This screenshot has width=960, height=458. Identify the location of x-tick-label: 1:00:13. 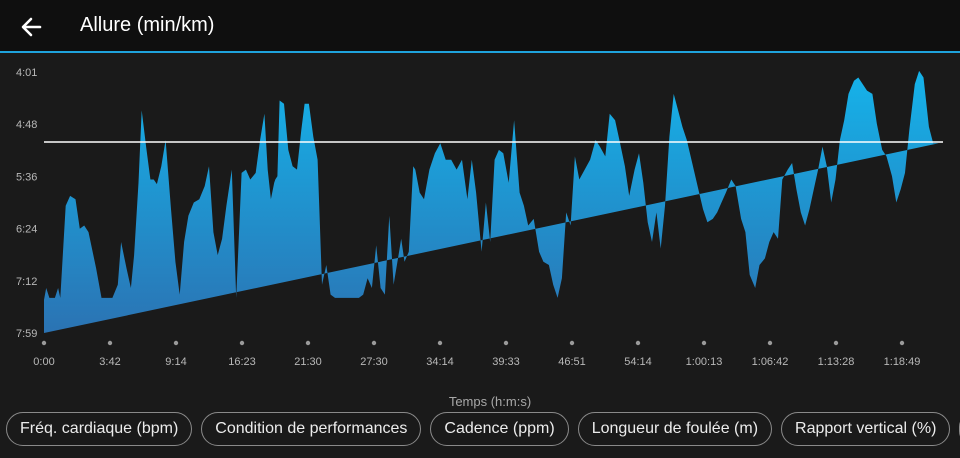
(704, 362).